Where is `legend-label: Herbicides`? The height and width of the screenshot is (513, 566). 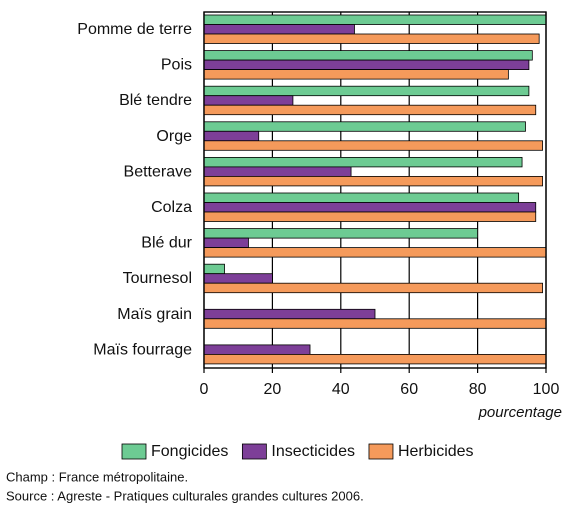
legend-label: Herbicides is located at coordinates (436, 451).